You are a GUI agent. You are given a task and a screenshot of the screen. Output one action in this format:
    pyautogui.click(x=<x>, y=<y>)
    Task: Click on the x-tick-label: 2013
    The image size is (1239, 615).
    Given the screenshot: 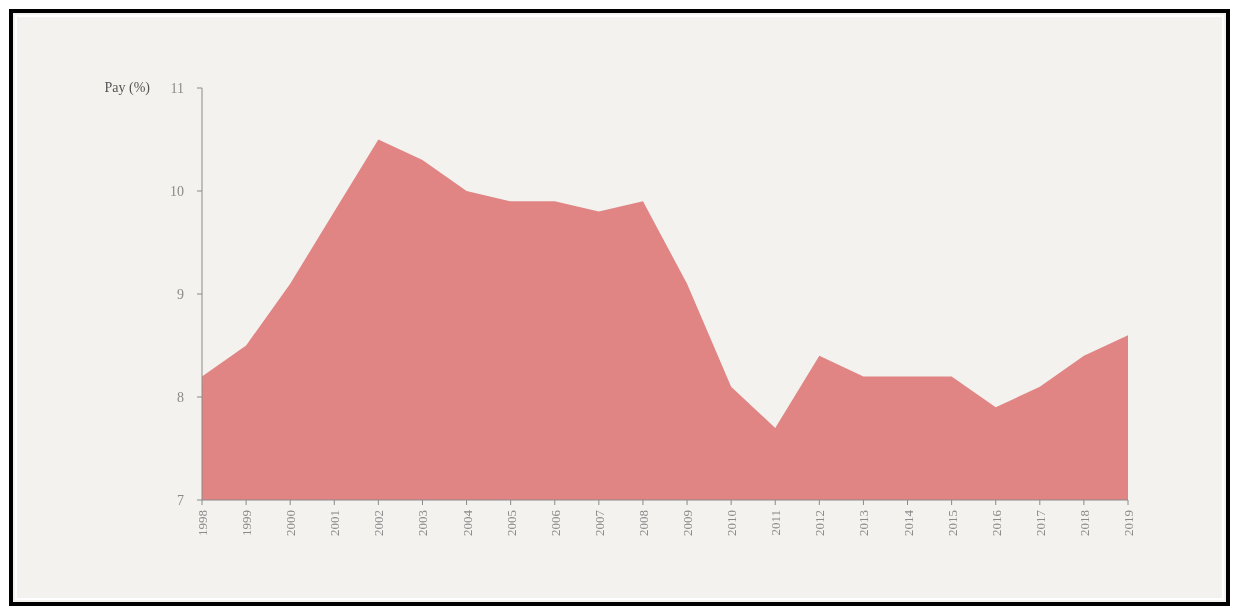 What is the action you would take?
    pyautogui.click(x=864, y=523)
    